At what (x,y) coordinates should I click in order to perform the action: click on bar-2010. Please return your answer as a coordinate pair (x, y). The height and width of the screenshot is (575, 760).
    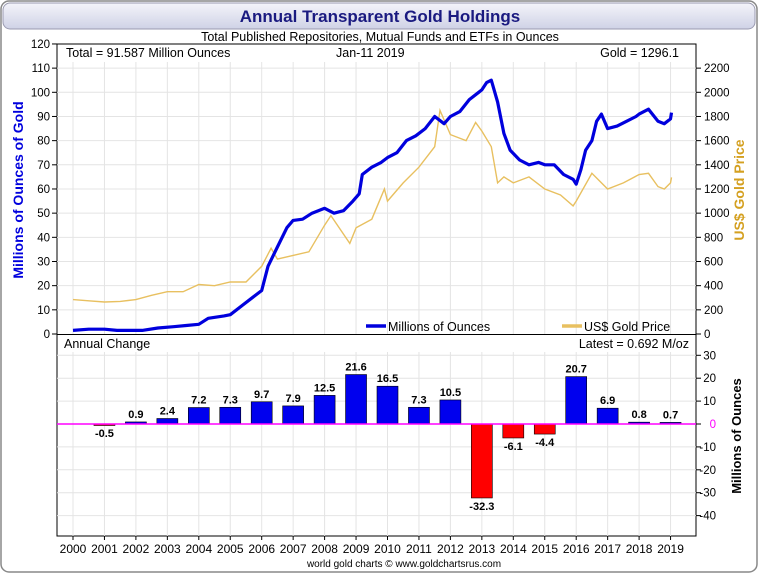
    Looking at the image, I should click on (387, 405).